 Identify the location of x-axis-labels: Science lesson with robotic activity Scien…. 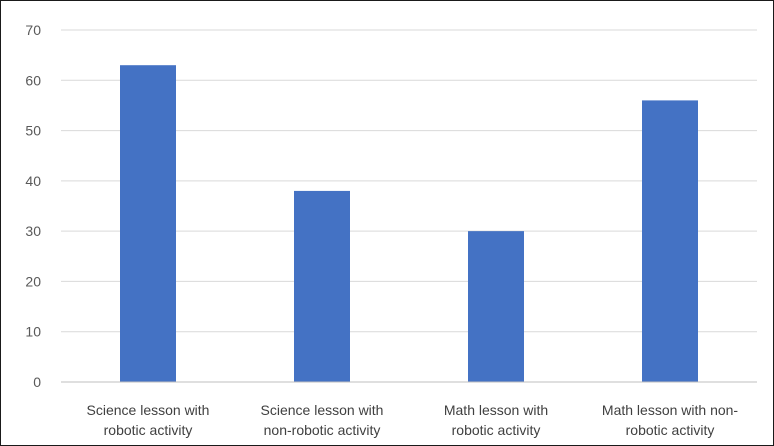
(413, 420).